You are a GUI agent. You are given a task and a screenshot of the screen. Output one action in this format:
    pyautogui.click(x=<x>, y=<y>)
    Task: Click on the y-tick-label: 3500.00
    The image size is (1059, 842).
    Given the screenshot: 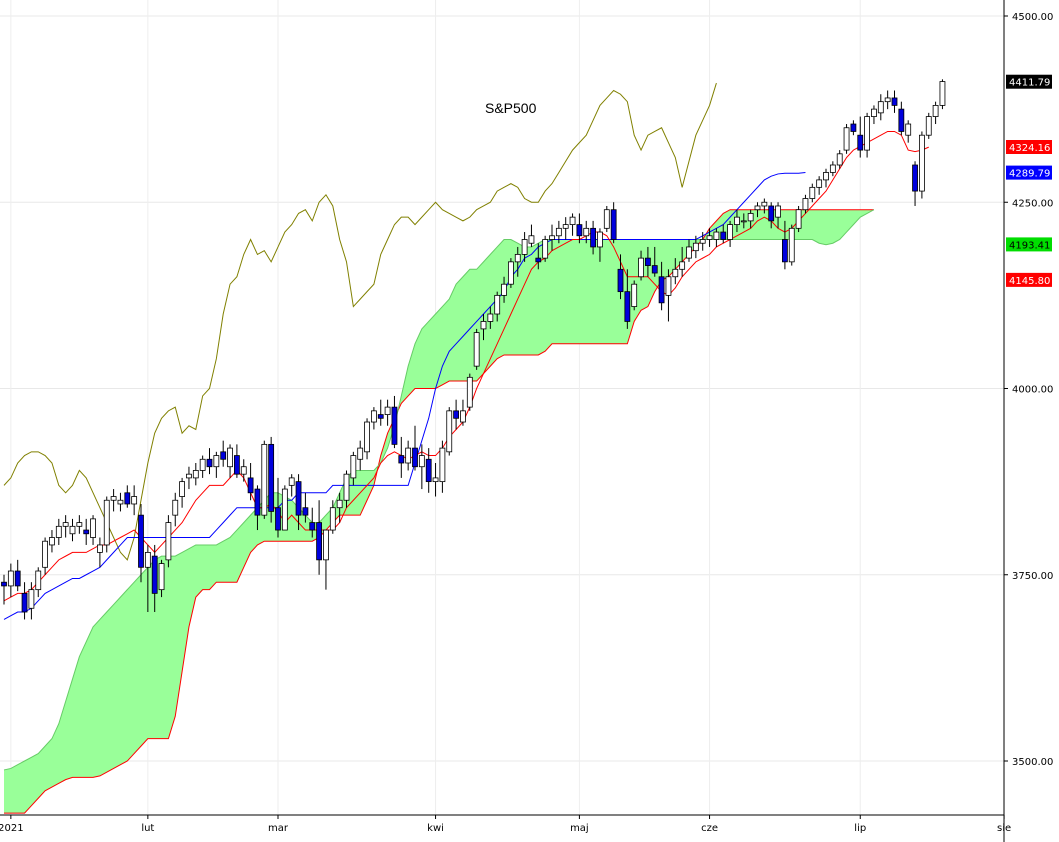 What is the action you would take?
    pyautogui.click(x=1032, y=762)
    